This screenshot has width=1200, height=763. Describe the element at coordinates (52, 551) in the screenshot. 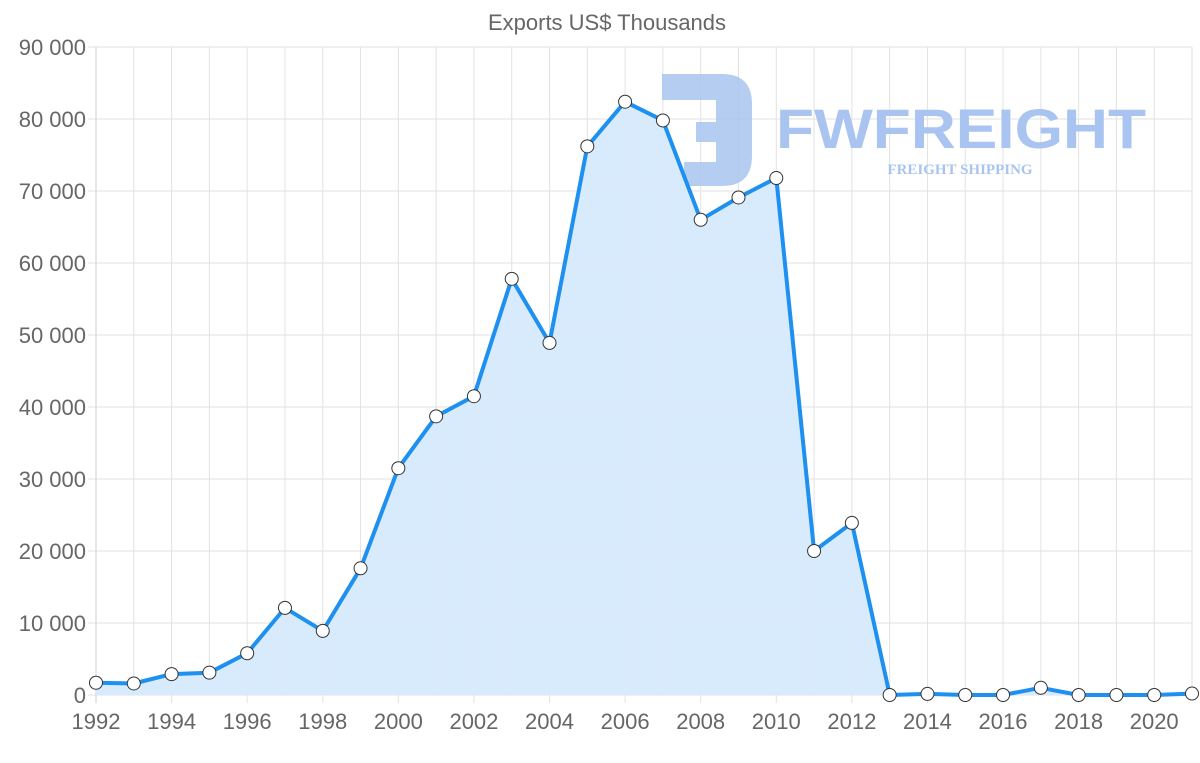

I see `y-tick-label: 20 000` at that location.